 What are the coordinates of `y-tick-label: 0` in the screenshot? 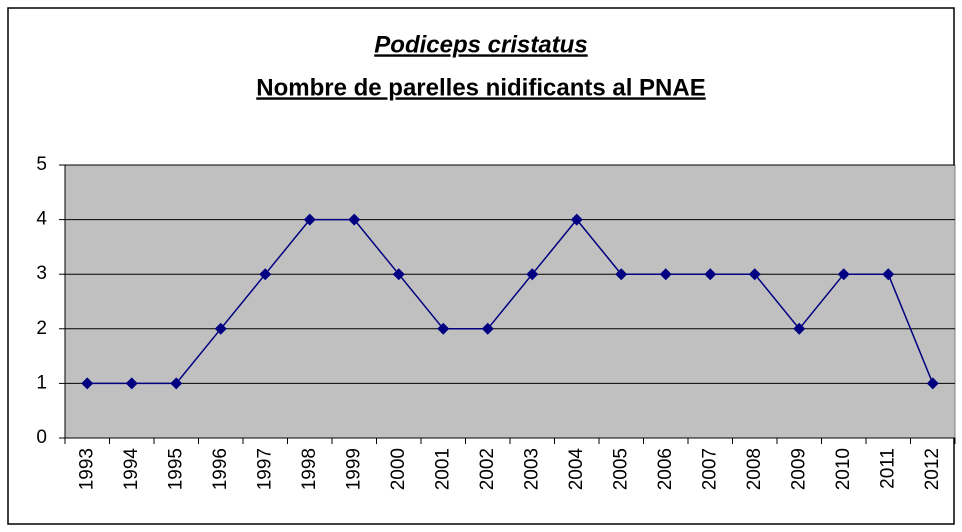 It's located at (41, 437).